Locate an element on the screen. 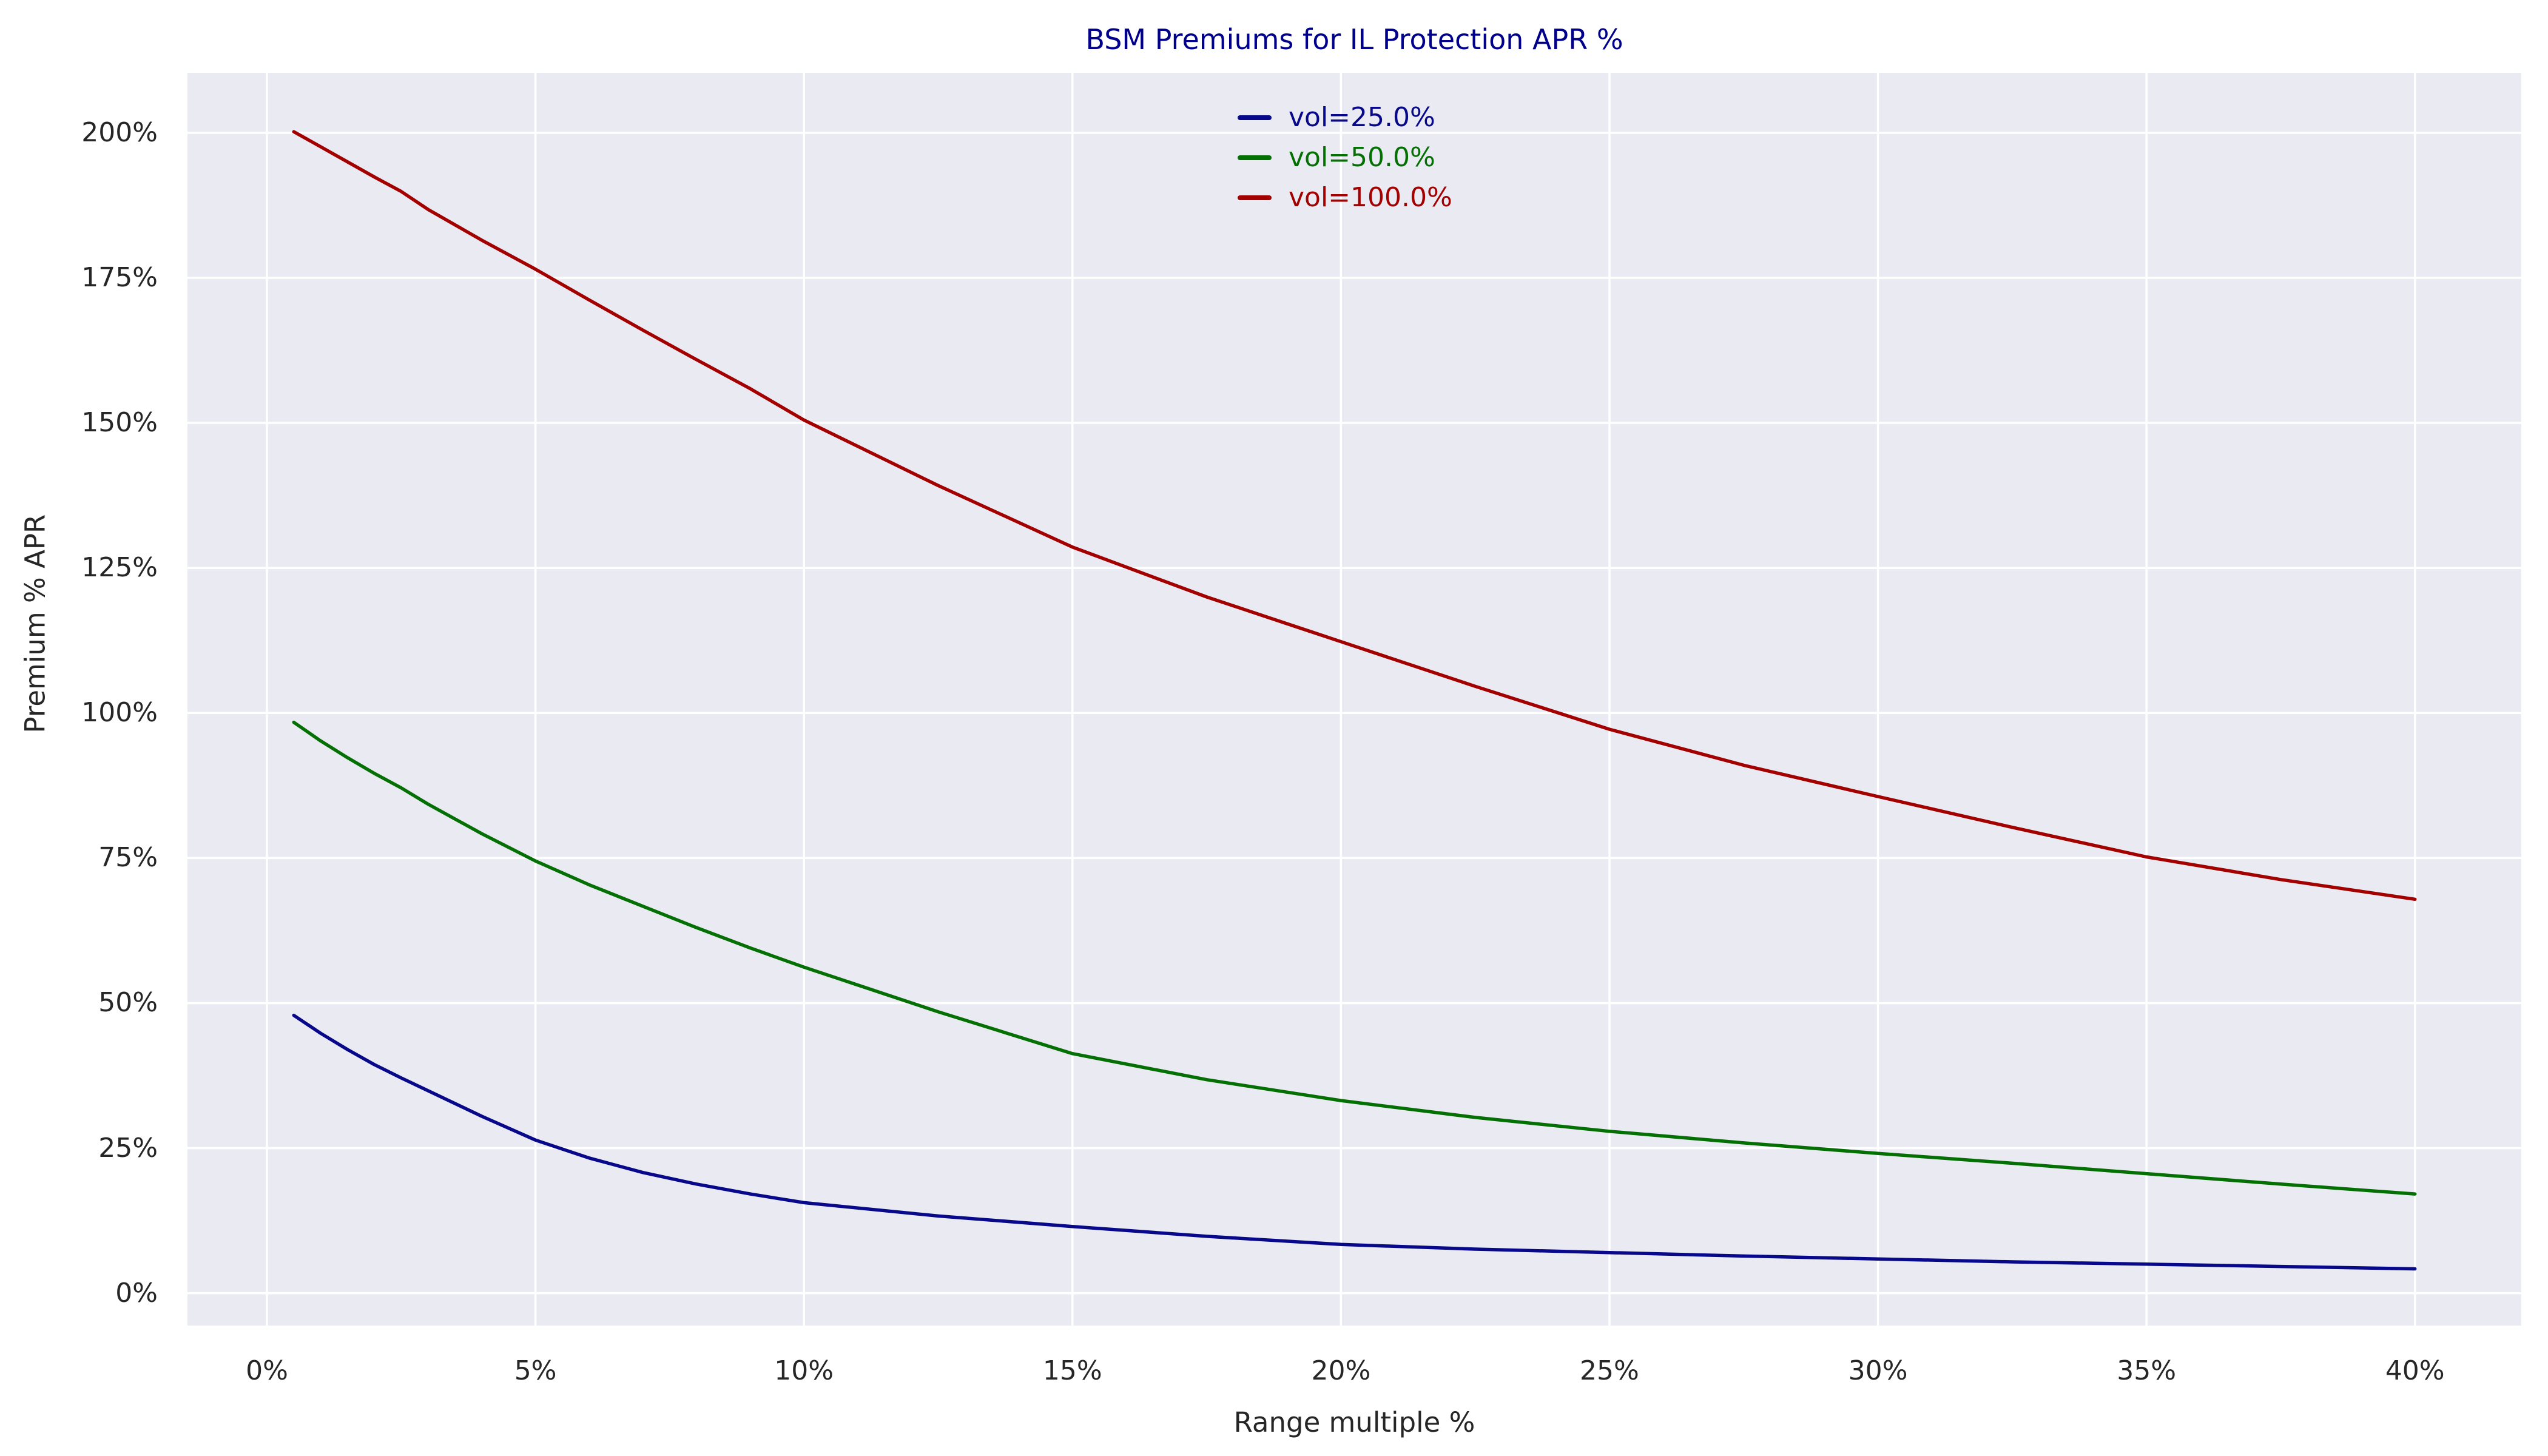  legend-label: vol=50.0% is located at coordinates (1362, 157).